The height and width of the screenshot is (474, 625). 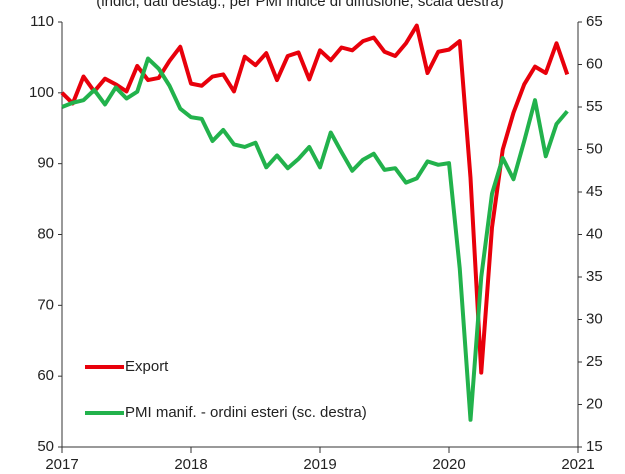 I want to click on y2-tick-label: 65, so click(x=594, y=21).